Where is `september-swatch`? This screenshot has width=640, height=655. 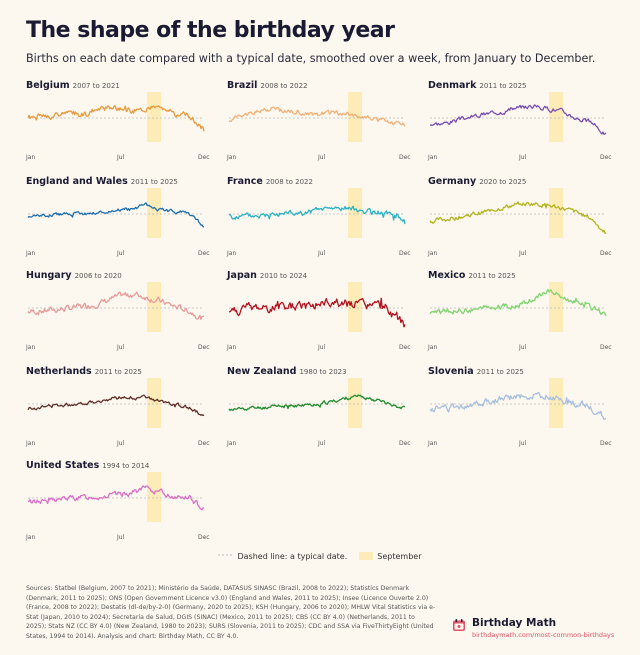
september-swatch is located at coordinates (366, 556).